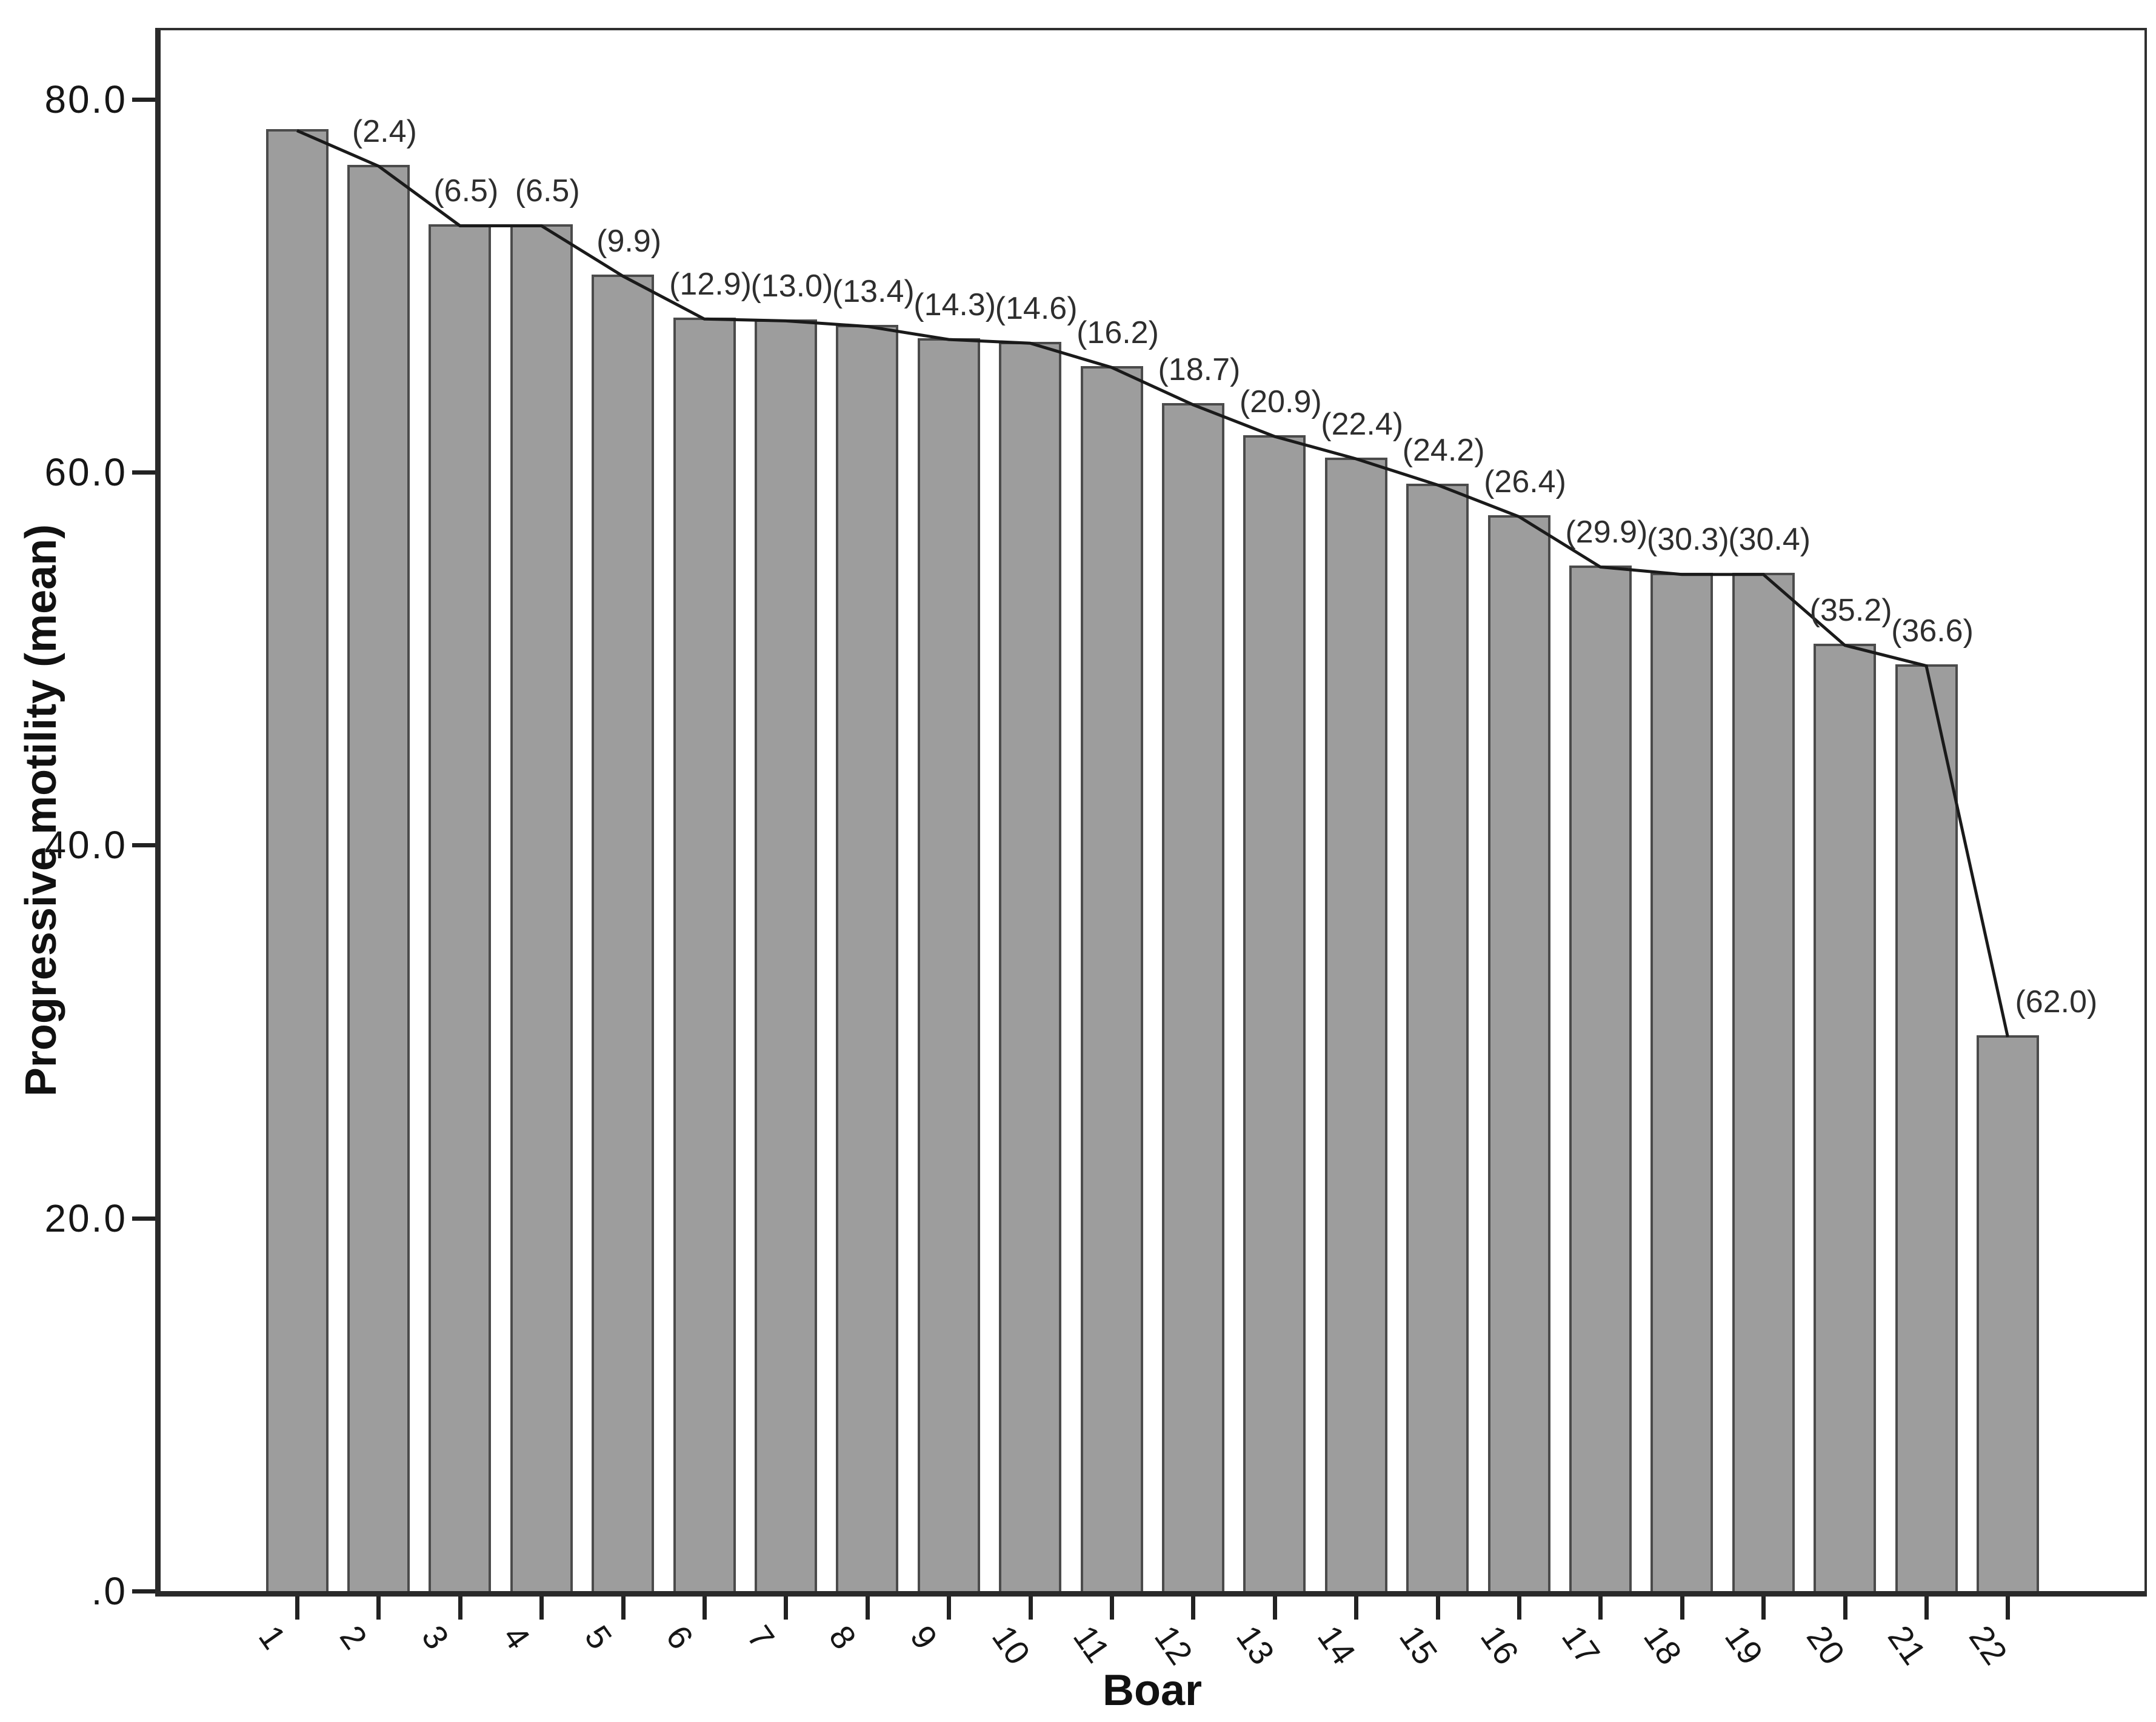 The image size is (2156, 1722). What do you see at coordinates (710, 284) in the screenshot?
I see `bar-value-label: (12.9)` at bounding box center [710, 284].